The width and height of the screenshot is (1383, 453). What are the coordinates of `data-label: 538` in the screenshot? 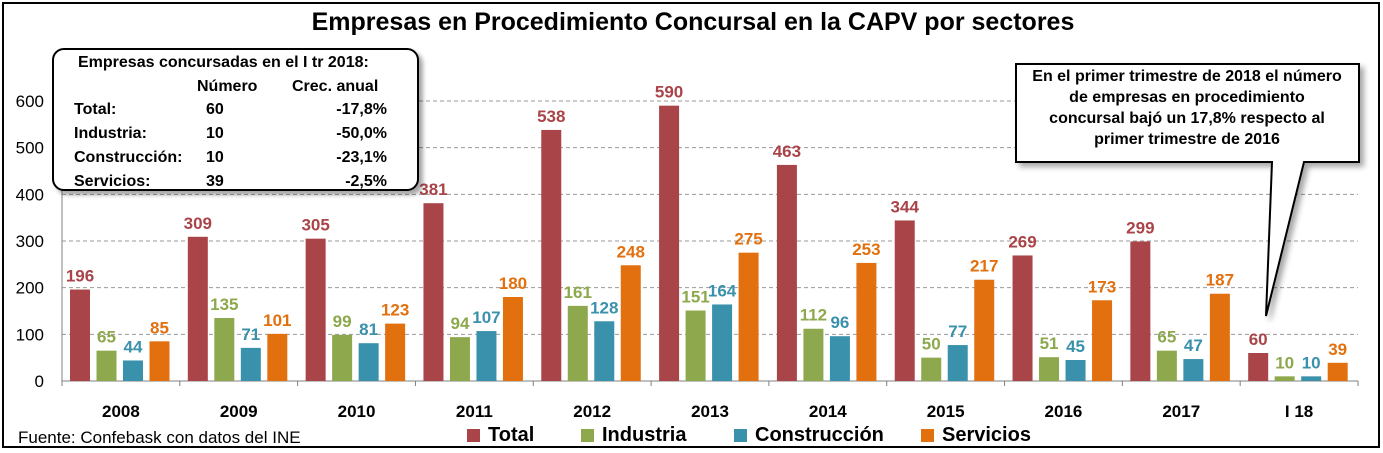 It's located at (551, 116).